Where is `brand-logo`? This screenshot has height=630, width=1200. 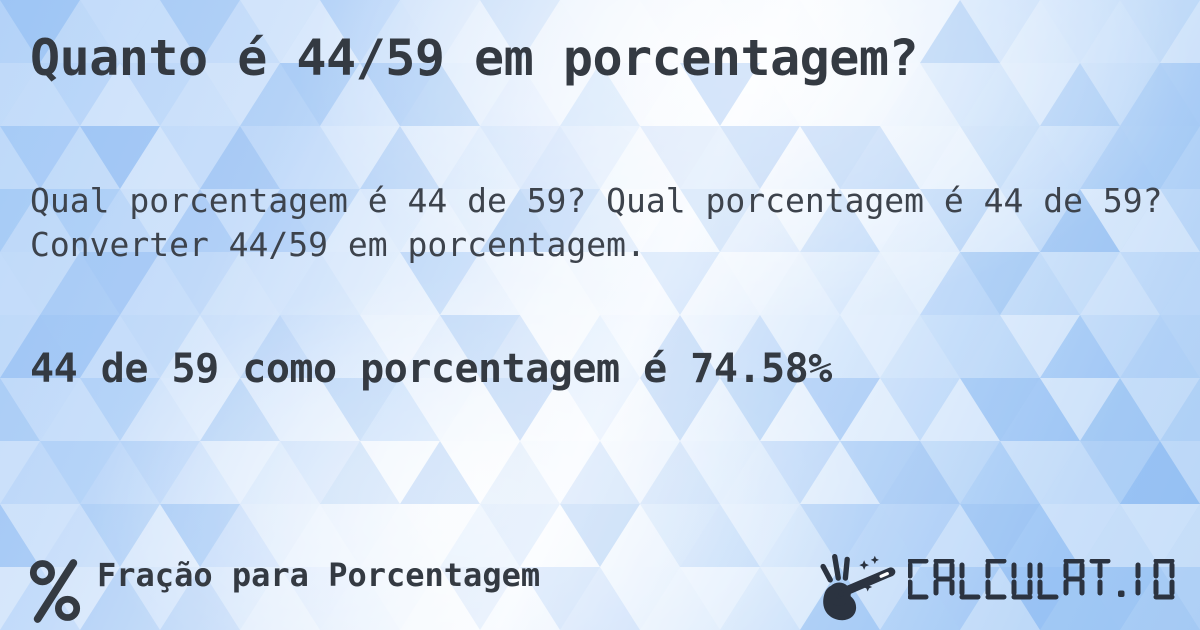 brand-logo is located at coordinates (996, 587).